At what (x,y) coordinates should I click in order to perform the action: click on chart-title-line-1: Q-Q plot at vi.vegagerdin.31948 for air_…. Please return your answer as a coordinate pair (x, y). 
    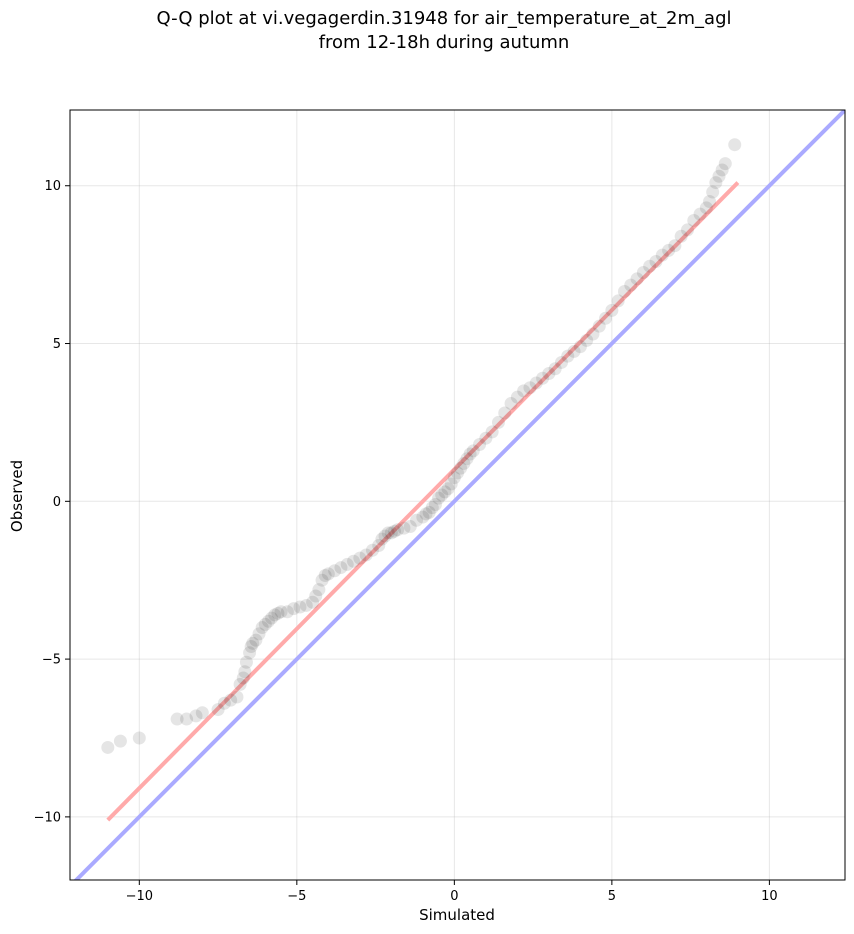
    Looking at the image, I should click on (444, 18).